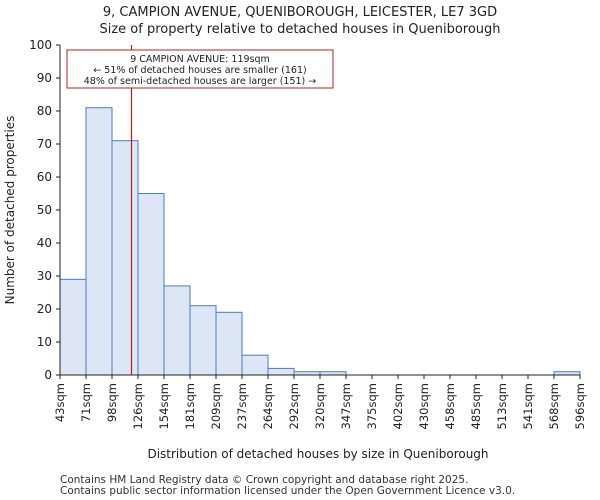 The image size is (600, 500). What do you see at coordinates (281, 371) in the screenshot?
I see `bar-264sqm` at bounding box center [281, 371].